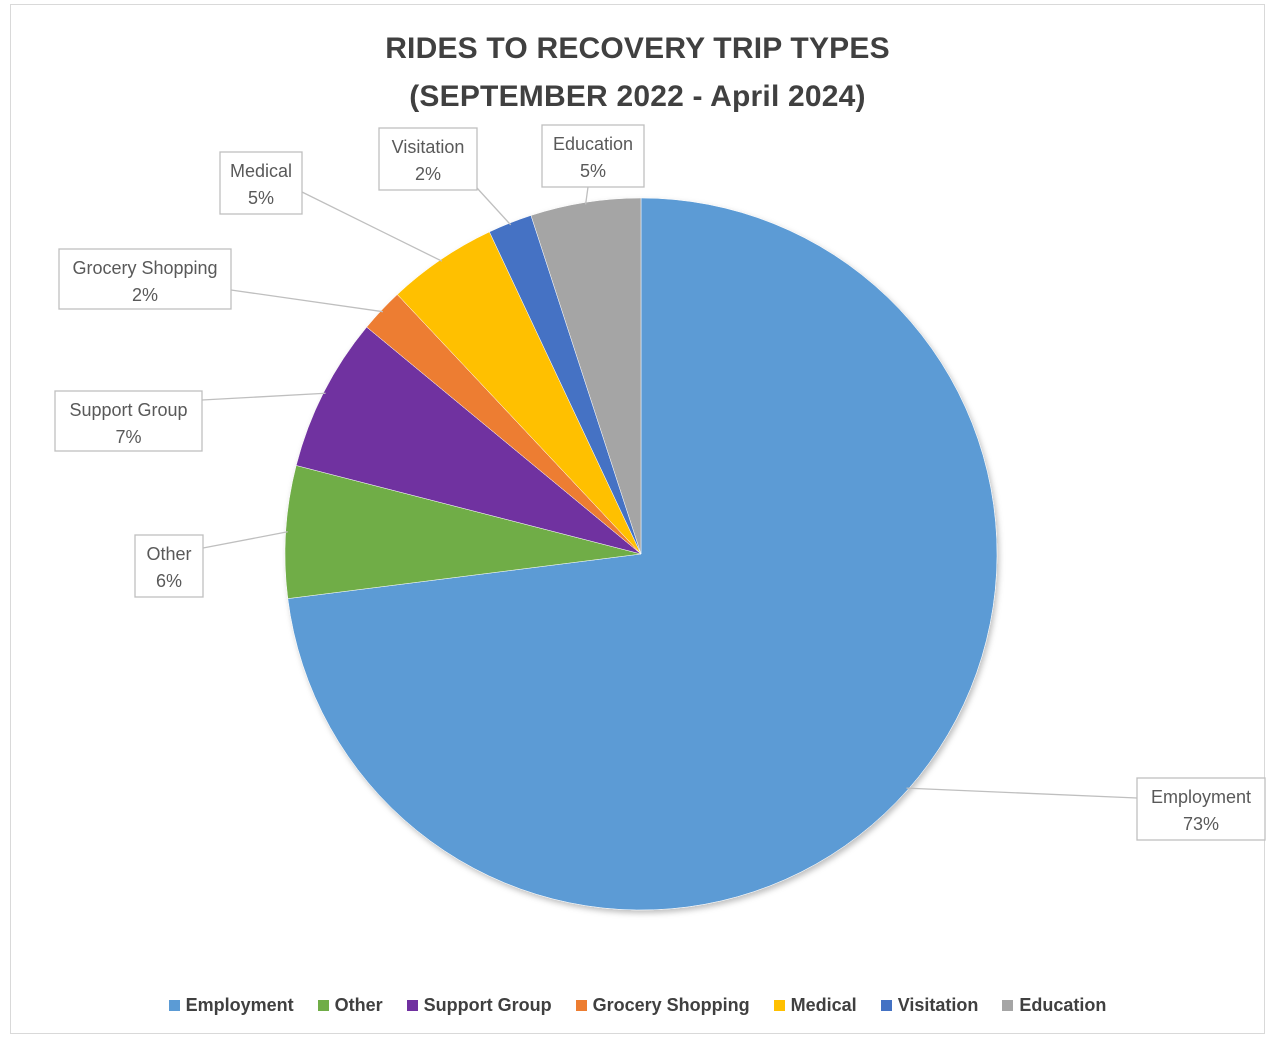 This screenshot has height=1038, width=1275. Describe the element at coordinates (1201, 809) in the screenshot. I see `data-label-box-employment` at that location.